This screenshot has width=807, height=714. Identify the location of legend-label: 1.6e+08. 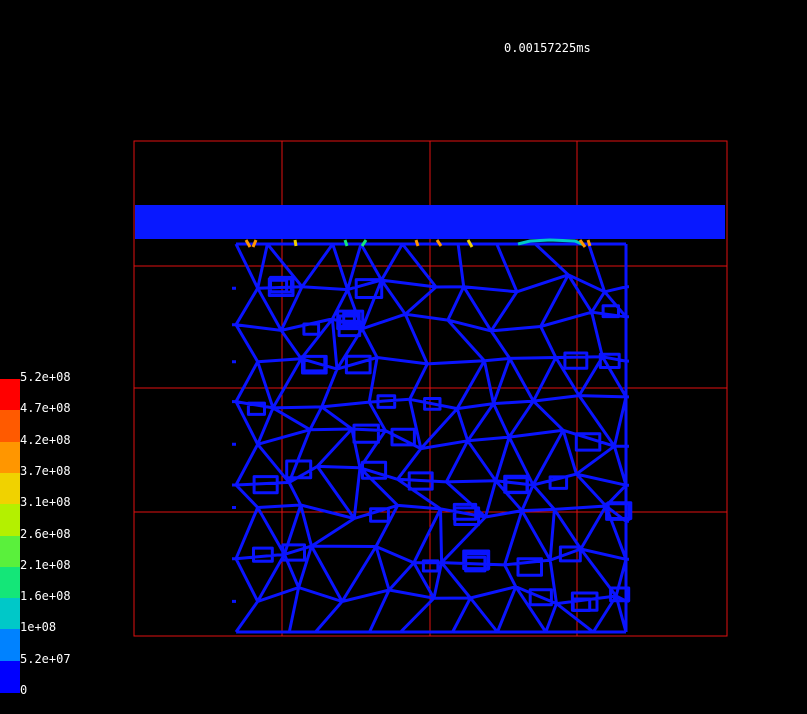
(45, 596).